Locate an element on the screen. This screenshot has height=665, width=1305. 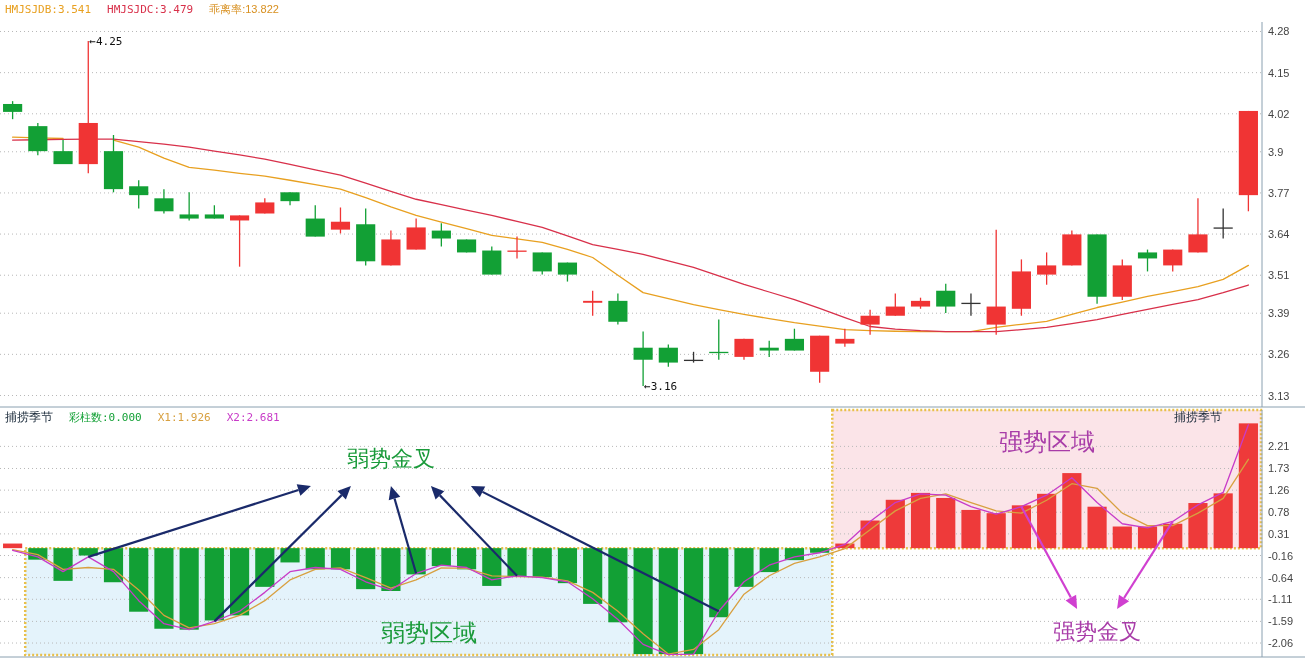
band-label: 强势区域 is located at coordinates (1046, 442).